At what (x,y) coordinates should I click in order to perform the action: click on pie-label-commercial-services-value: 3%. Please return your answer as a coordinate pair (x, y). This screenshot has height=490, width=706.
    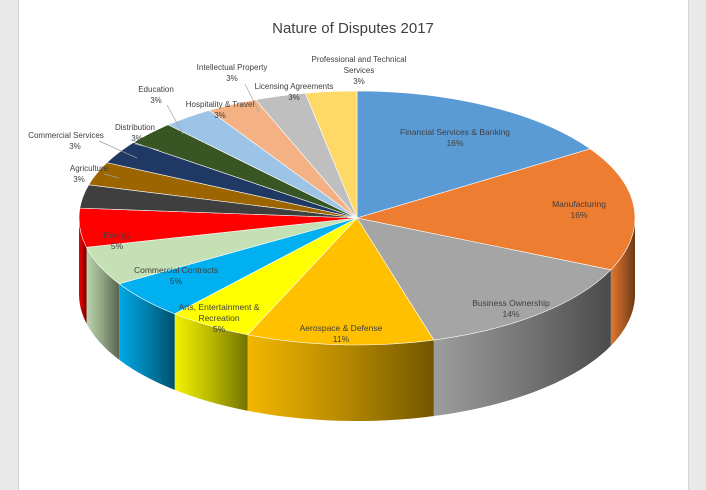
    Looking at the image, I should click on (75, 146).